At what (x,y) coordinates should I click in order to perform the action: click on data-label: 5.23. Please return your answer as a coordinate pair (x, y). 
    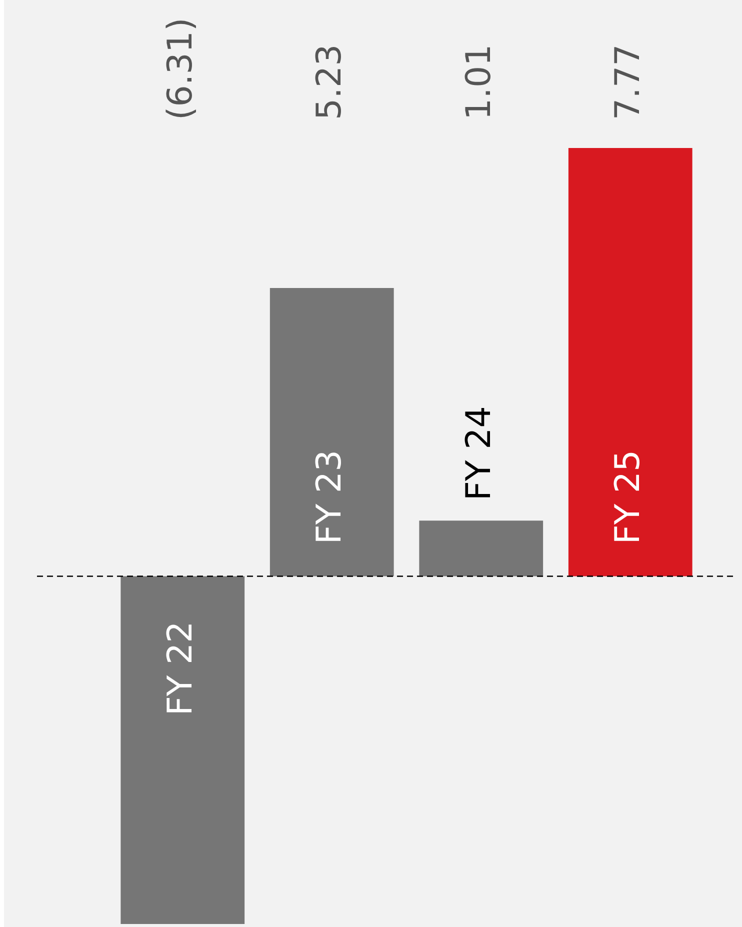
    Looking at the image, I should click on (330, 82).